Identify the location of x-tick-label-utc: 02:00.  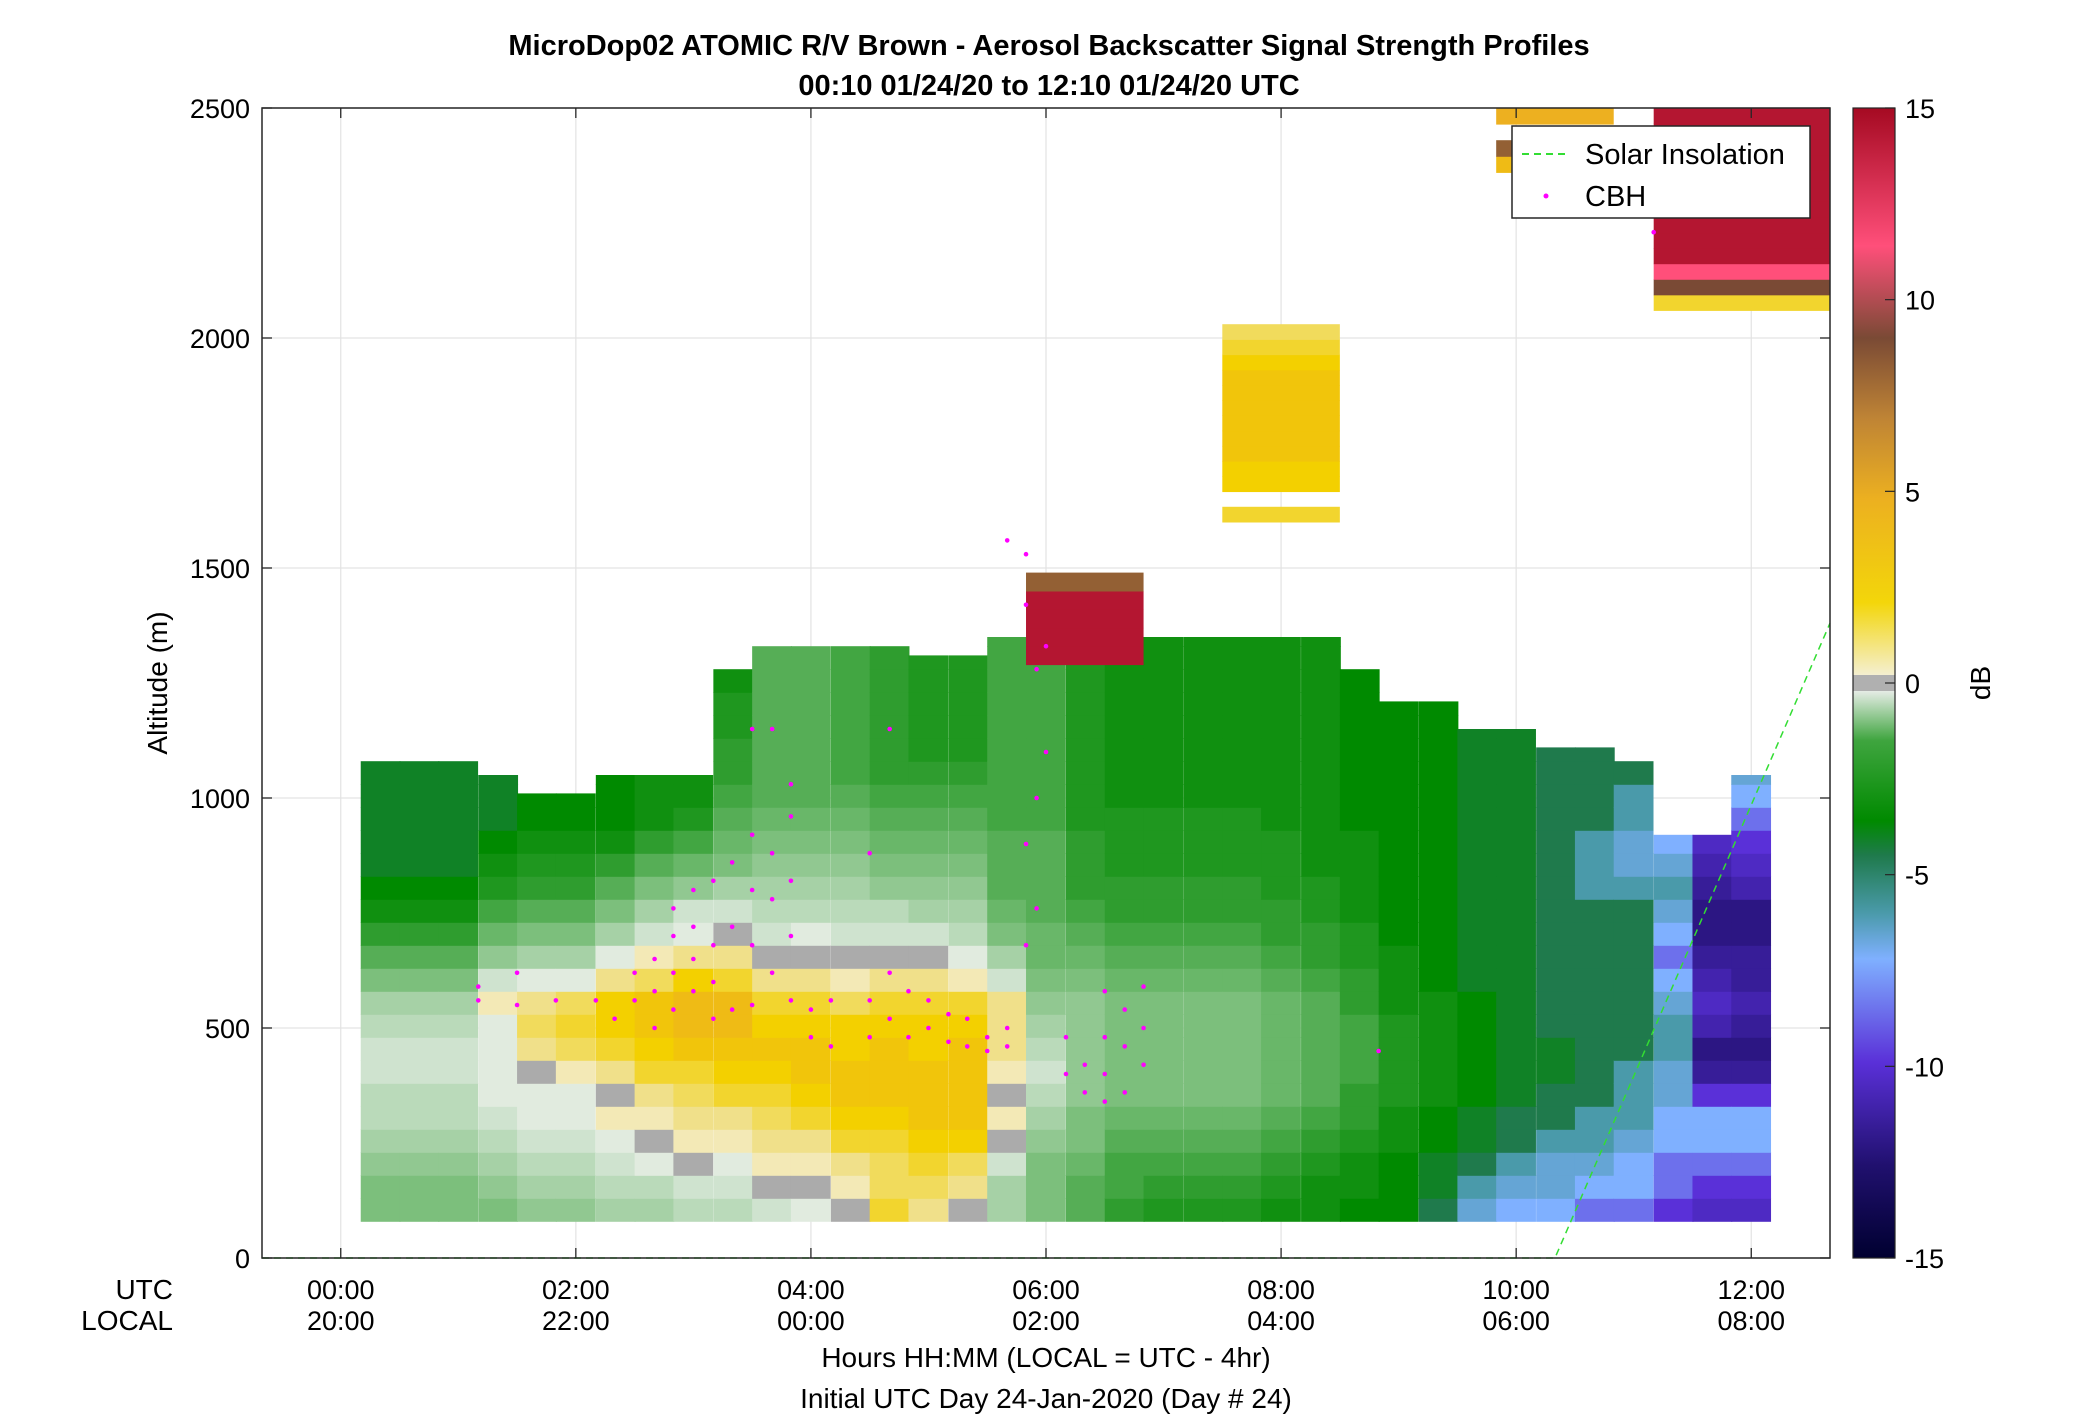
(576, 1290).